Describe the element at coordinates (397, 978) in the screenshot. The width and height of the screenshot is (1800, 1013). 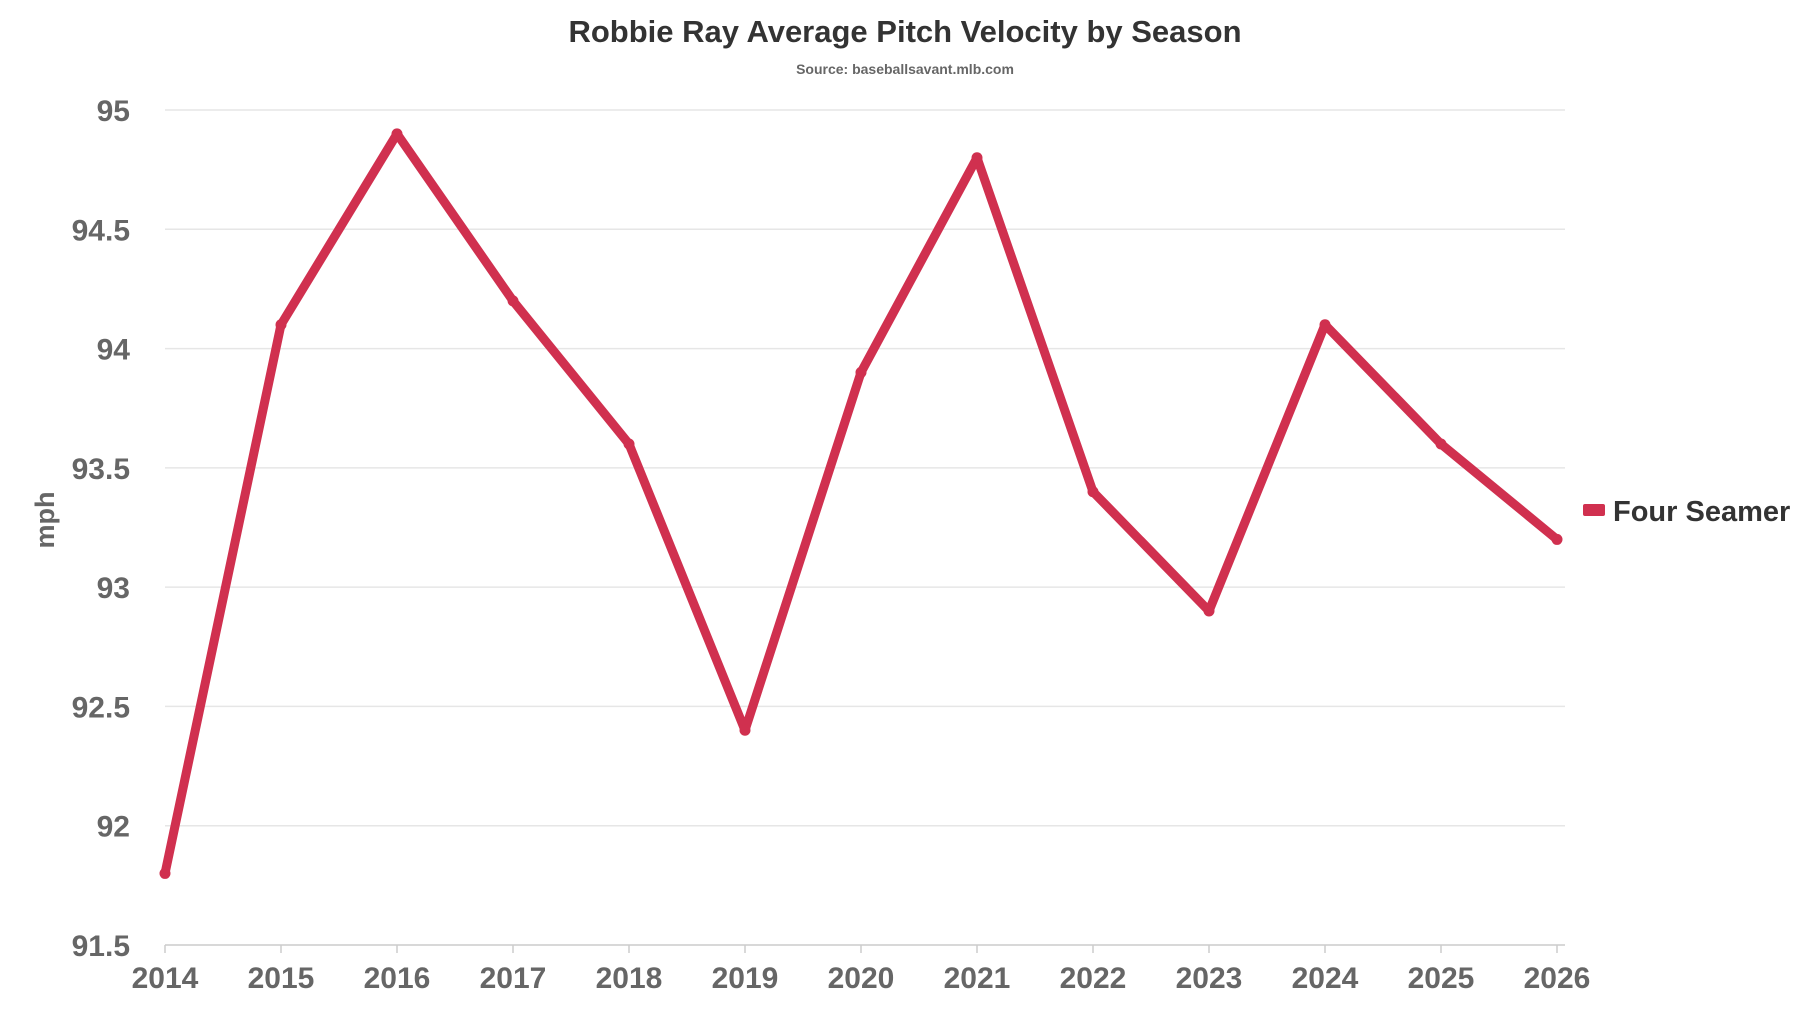
I see `x-tick-label: 2016` at that location.